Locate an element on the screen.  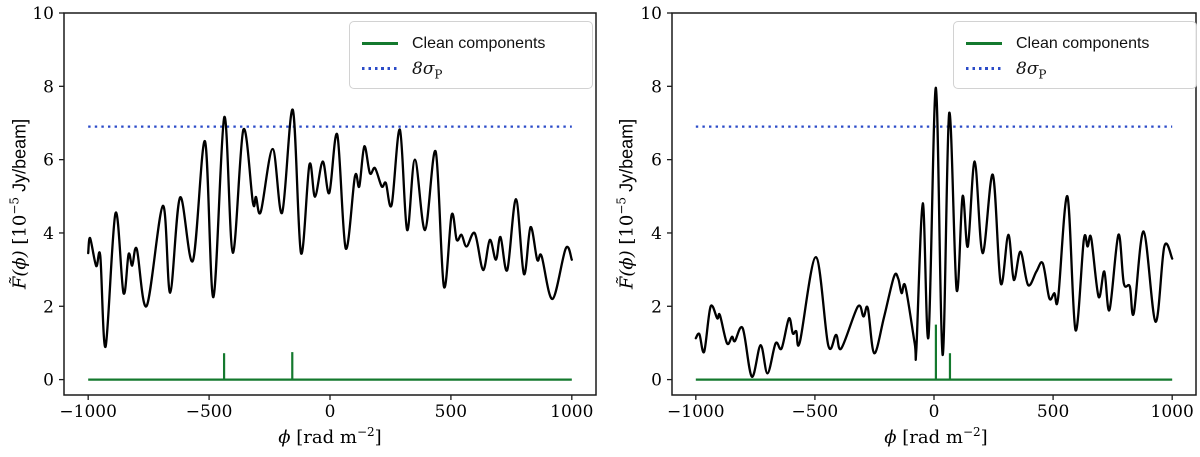
x-axis-label-right: ϕ [rad m−2] is located at coordinates (936, 436).